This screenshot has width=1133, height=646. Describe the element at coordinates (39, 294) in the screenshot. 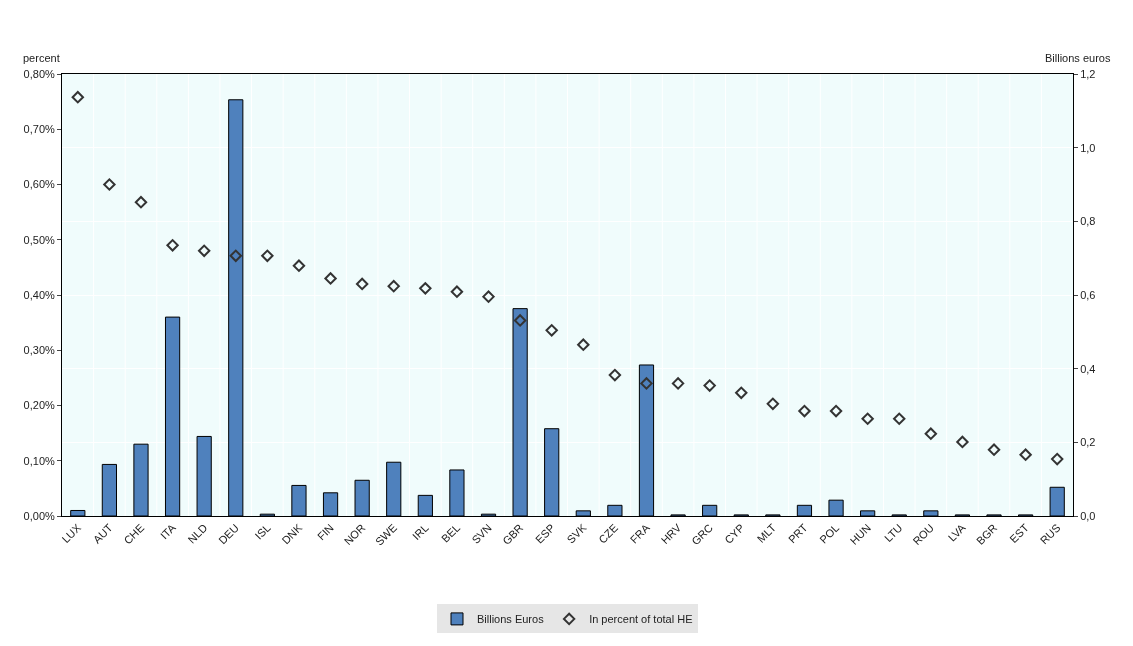

I see `y-tick-label: 0,40%` at that location.